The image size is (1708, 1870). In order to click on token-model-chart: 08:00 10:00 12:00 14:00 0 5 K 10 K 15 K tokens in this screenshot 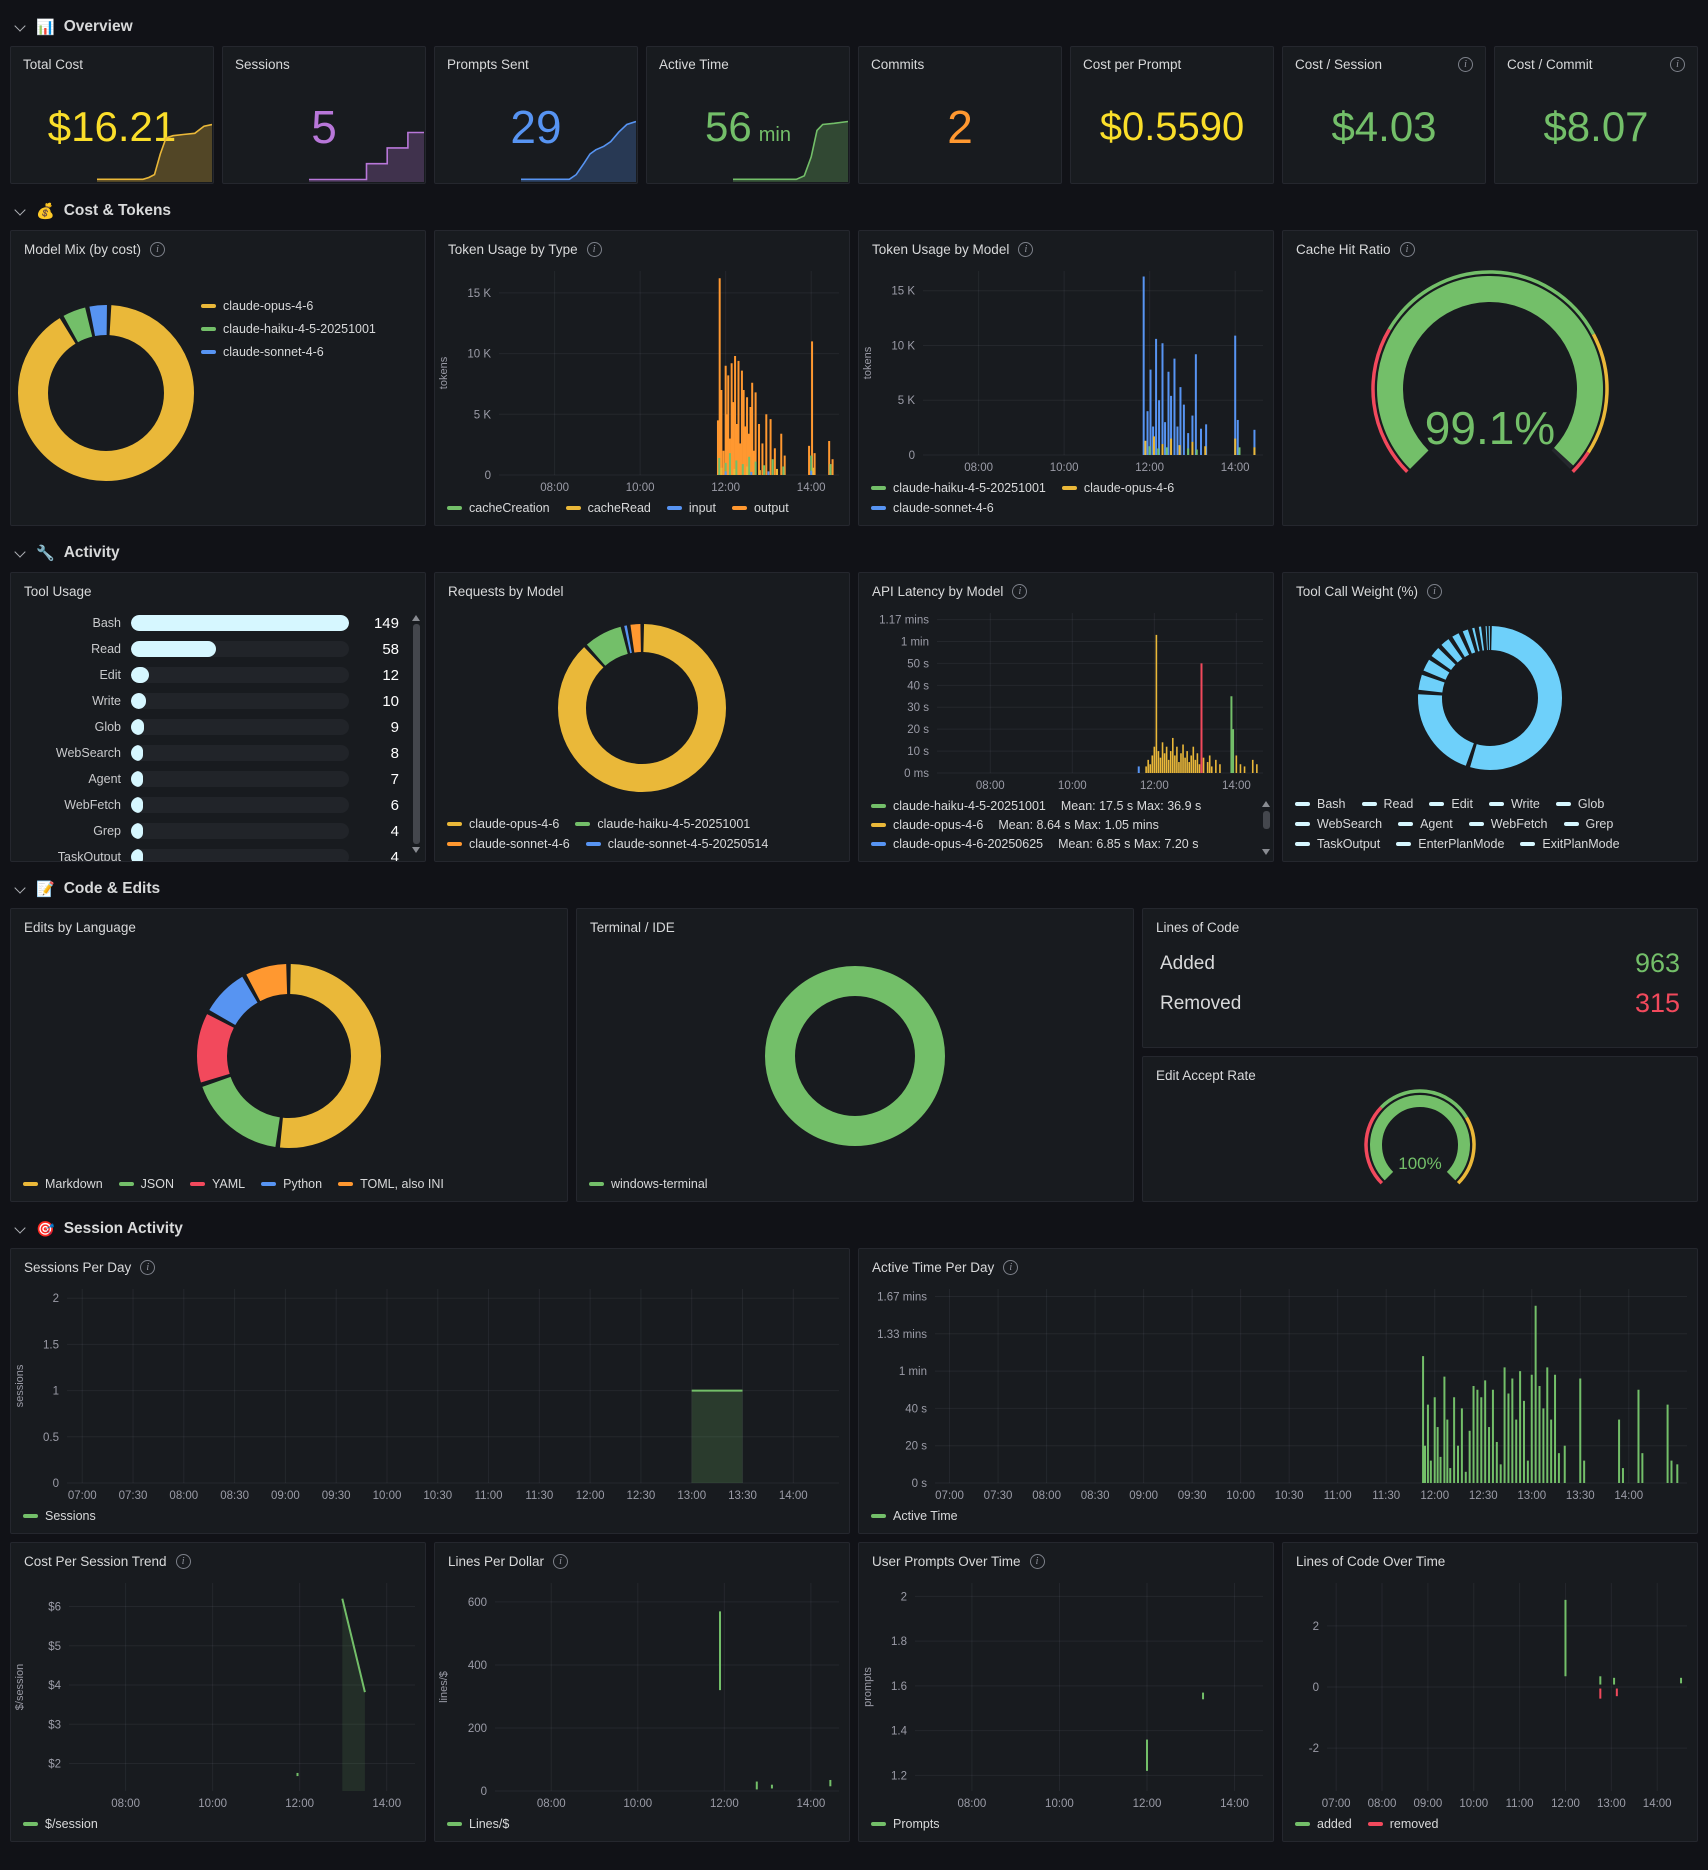, I will do `click(1066, 369)`.